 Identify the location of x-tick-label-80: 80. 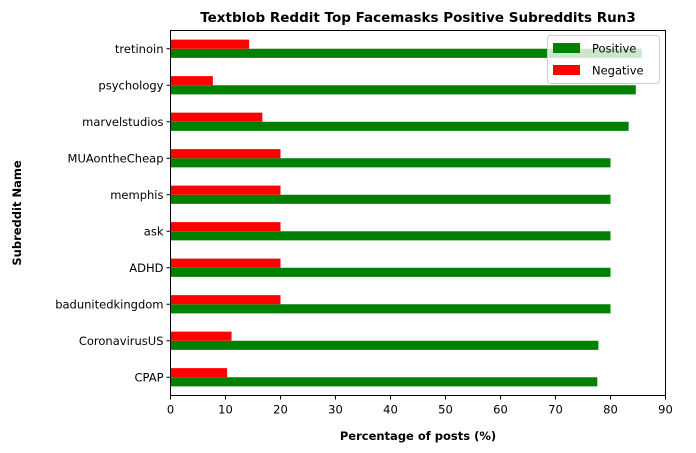
(610, 410).